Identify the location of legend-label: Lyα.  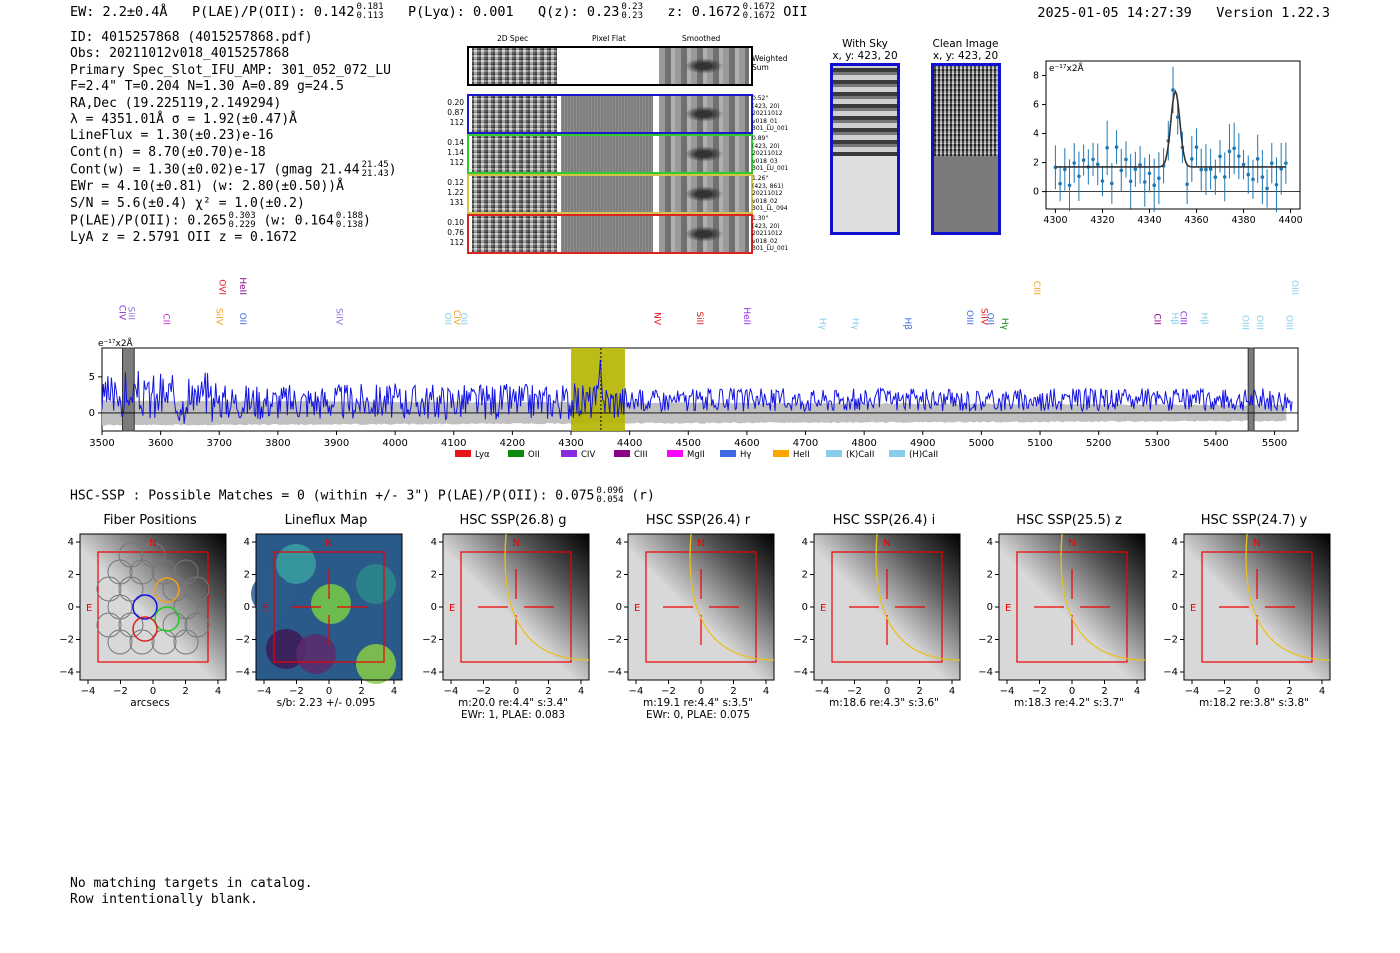
(482, 455).